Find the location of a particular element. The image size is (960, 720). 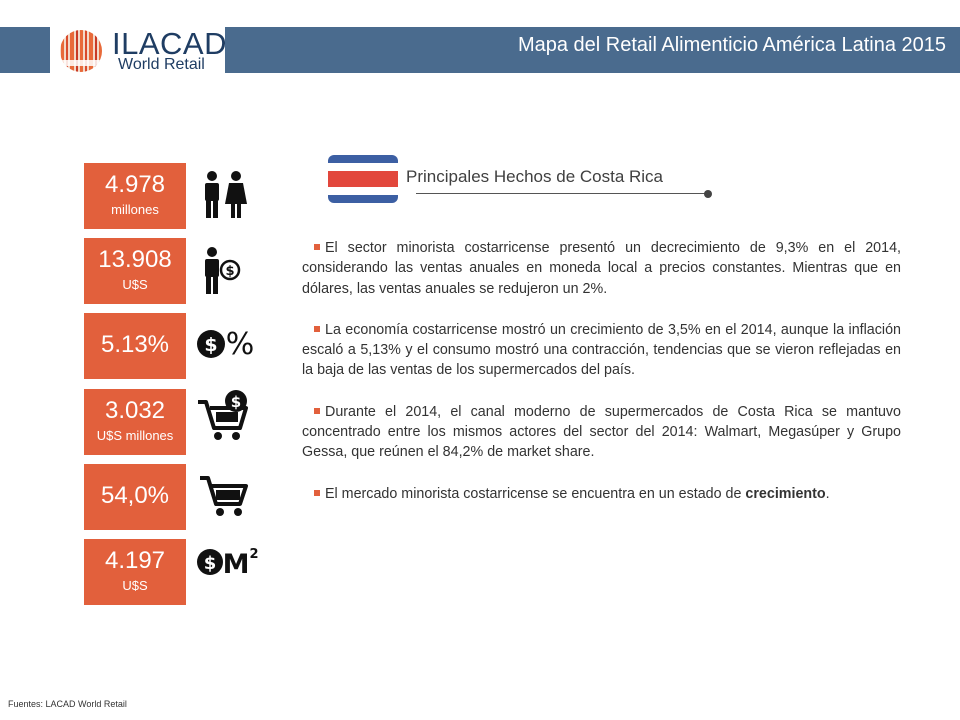

cart-icon is located at coordinates (224, 496).